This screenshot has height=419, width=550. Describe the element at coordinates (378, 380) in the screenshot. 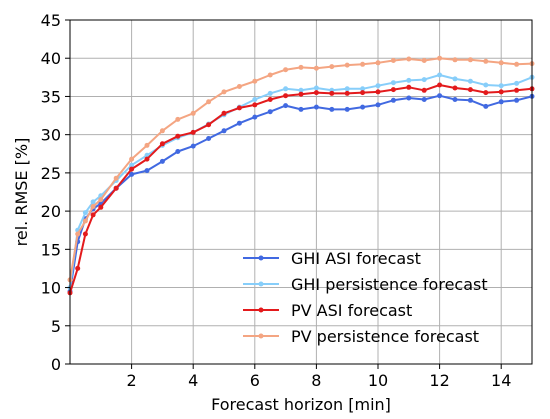

I see `x-tick-label: 10` at that location.